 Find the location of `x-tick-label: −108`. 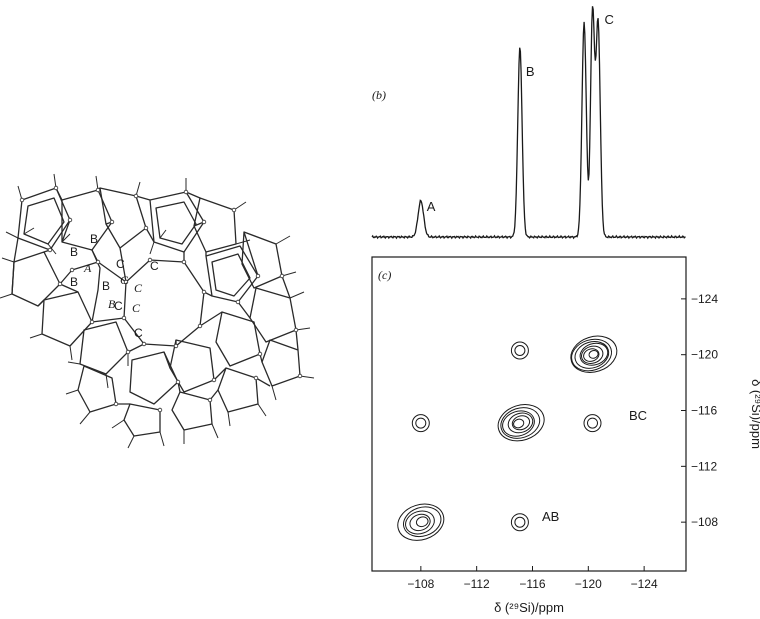

x-tick-label: −108 is located at coordinates (420, 584).